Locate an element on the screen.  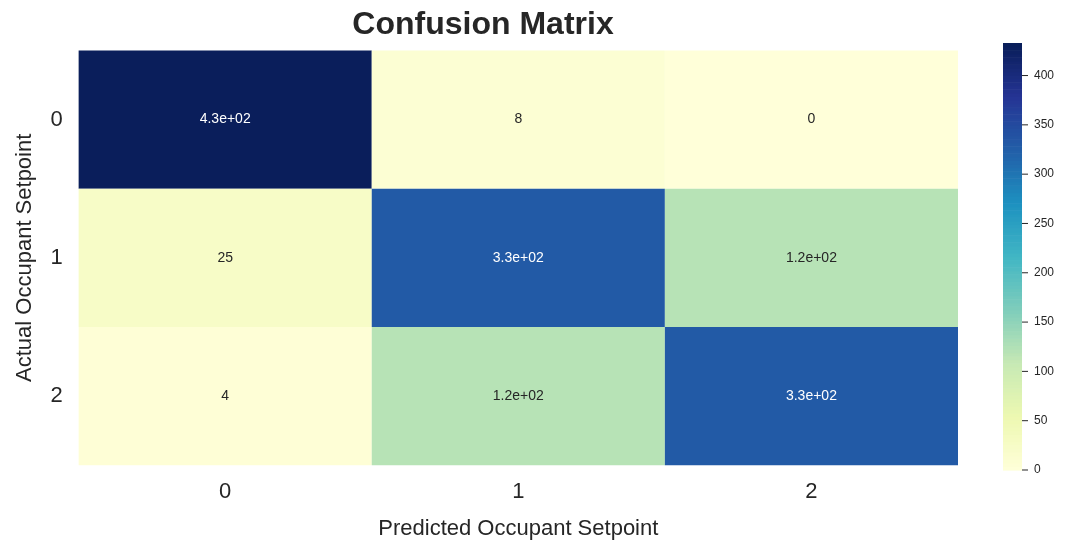
y-axis-title: Actual Occupant Setpoint is located at coordinates (24, 257).